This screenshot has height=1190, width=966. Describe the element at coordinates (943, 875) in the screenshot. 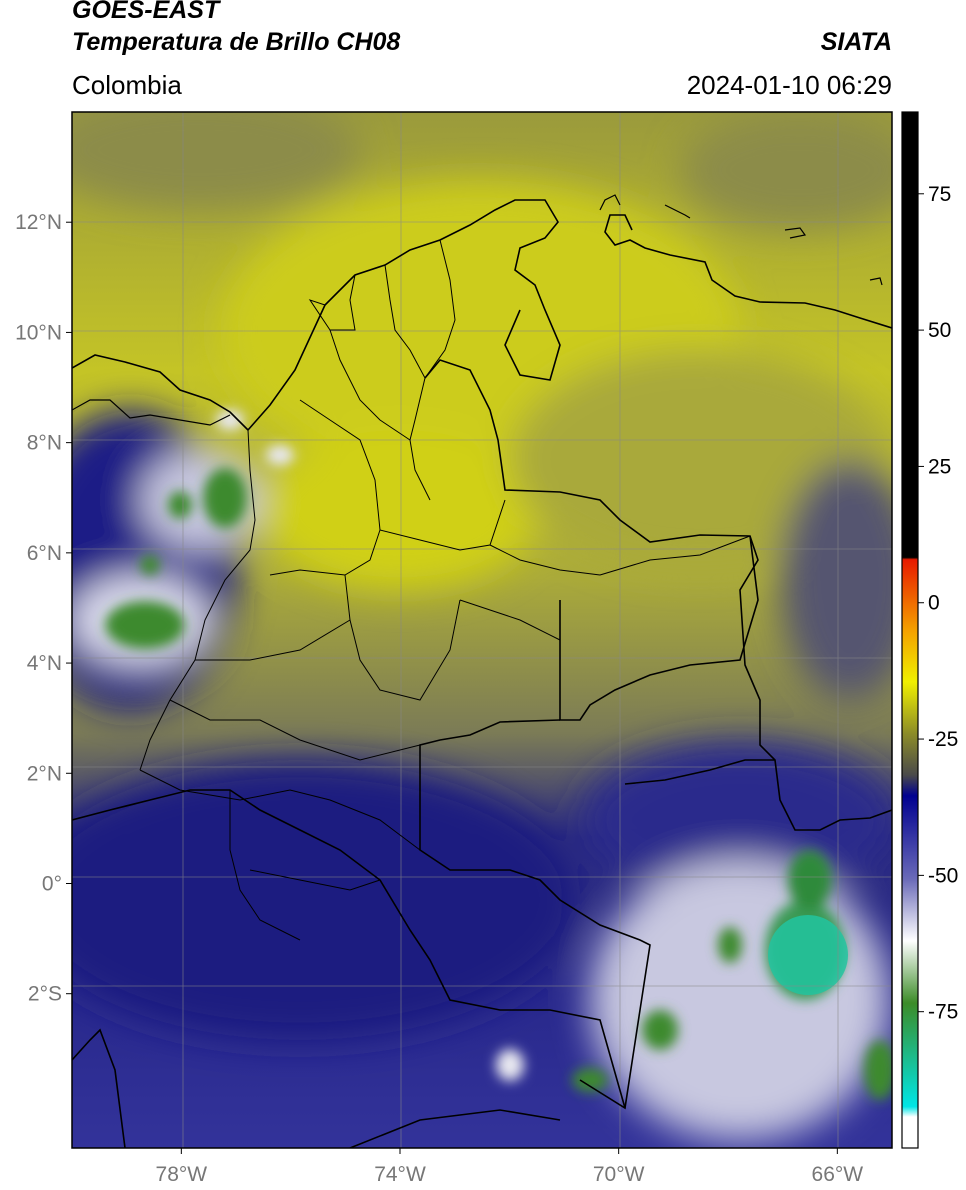

I see `colorbar-tick-label: -50` at that location.